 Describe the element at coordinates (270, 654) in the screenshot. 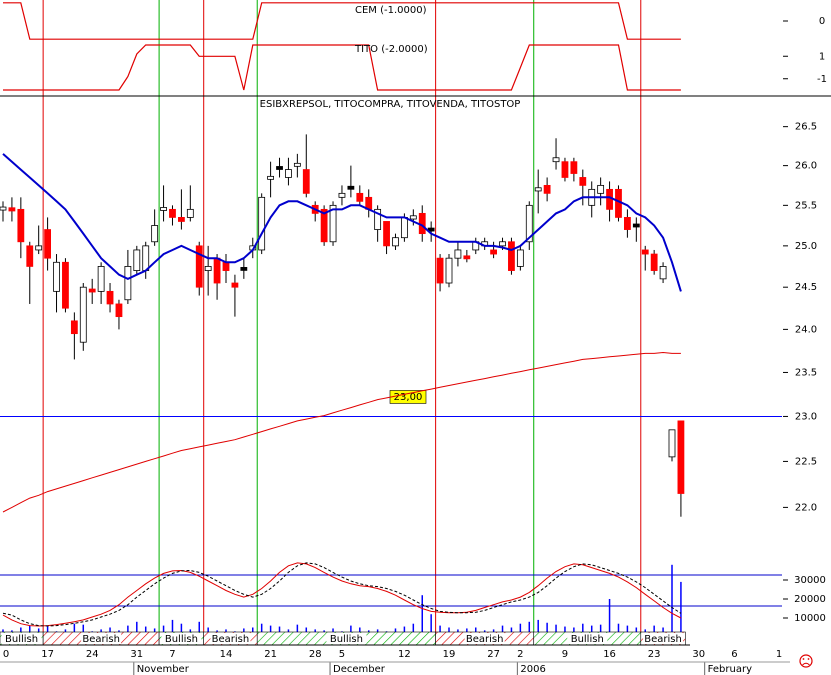

I see `x-tick-label: 21` at that location.